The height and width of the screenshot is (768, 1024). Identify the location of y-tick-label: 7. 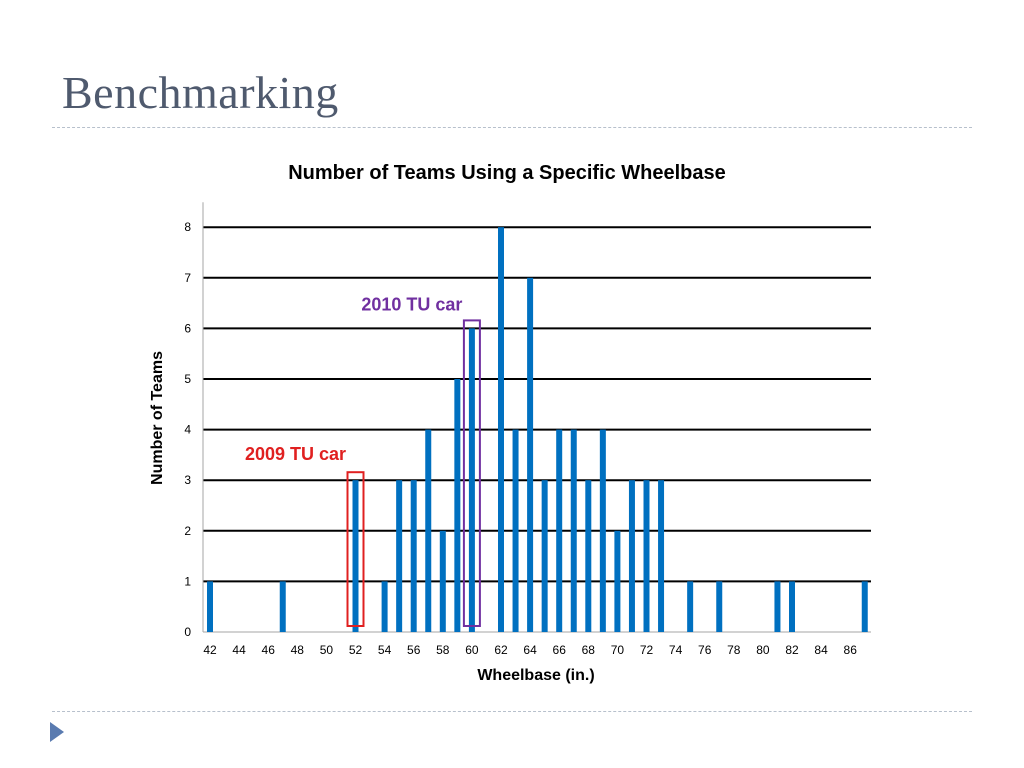
(187, 278).